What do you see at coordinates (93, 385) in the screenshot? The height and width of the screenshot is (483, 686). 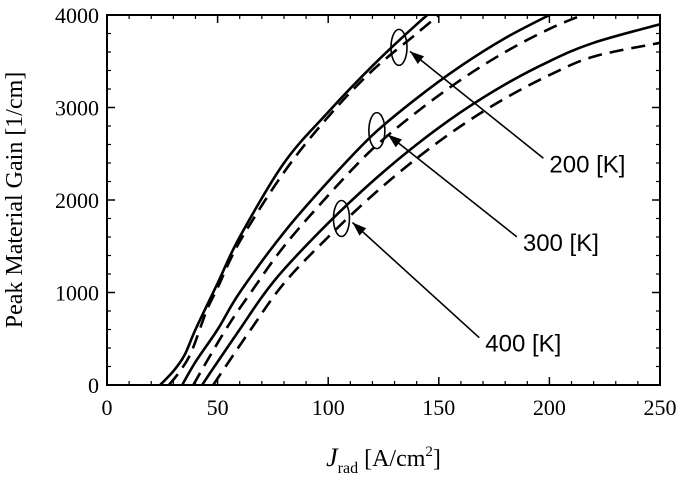 I see `y-tick-label: 0` at bounding box center [93, 385].